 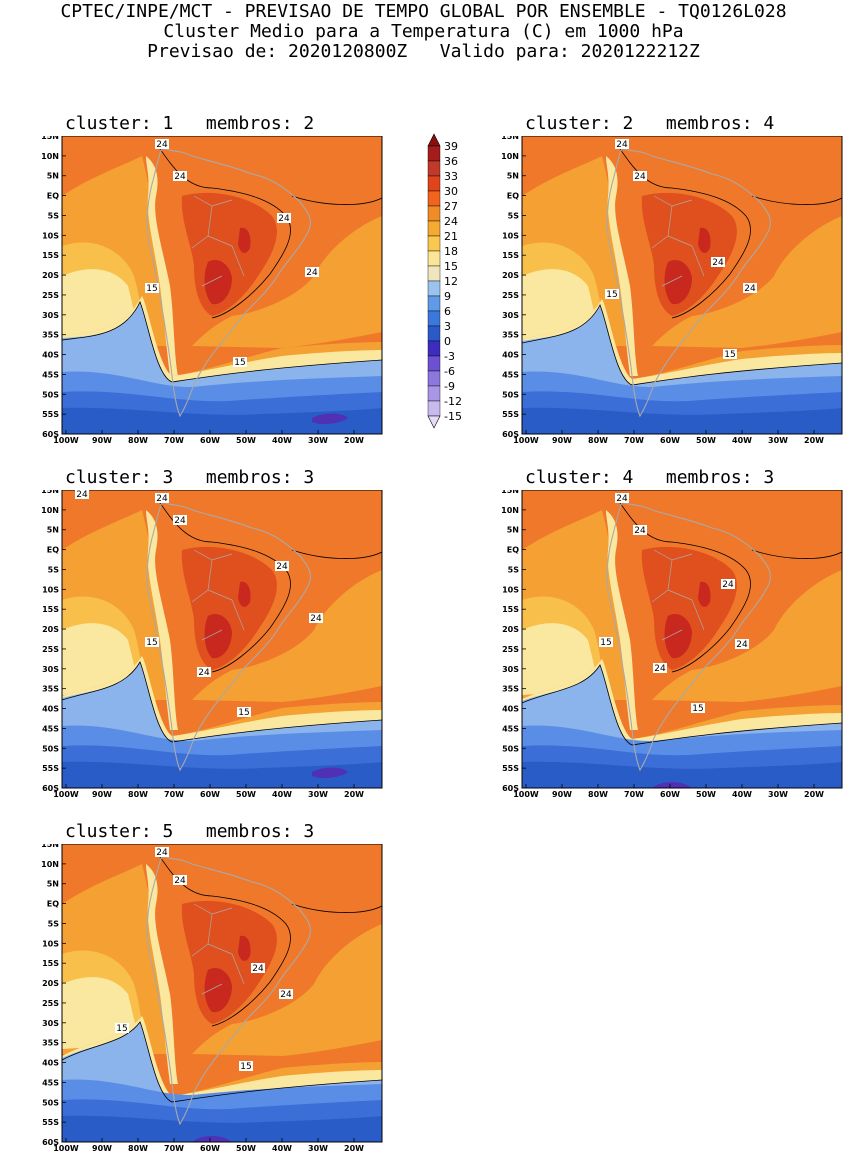 What do you see at coordinates (510, 788) in the screenshot?
I see `lat-tick-label: 60S` at bounding box center [510, 788].